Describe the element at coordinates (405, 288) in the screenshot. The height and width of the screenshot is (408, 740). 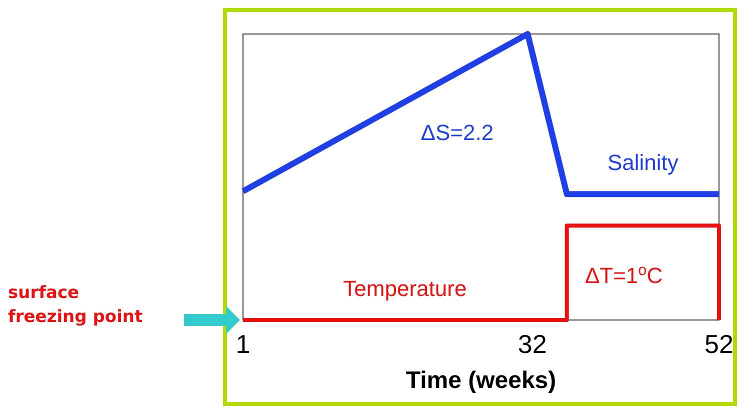
I see `series-label: Temperature` at that location.